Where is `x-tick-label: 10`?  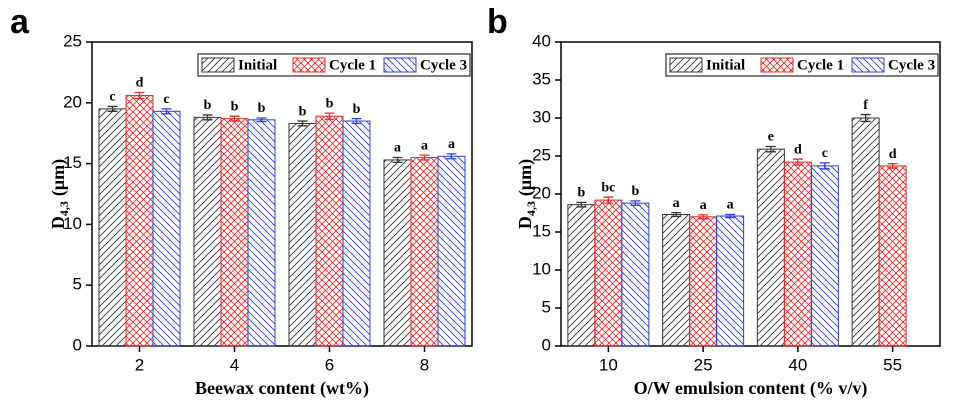
x-tick-label: 10 is located at coordinates (608, 364).